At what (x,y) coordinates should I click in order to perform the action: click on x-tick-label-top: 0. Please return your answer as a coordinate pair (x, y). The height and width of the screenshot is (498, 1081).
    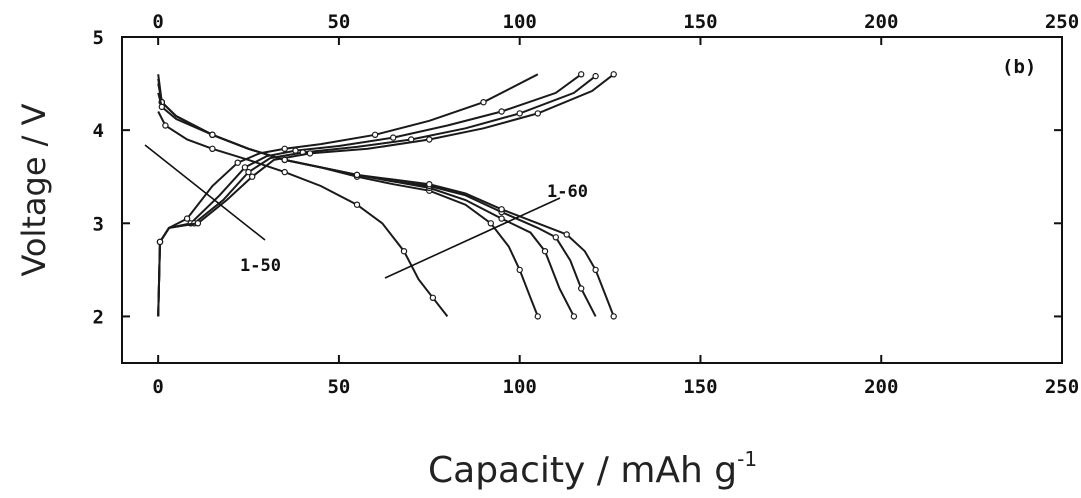
    Looking at the image, I should click on (157, 22).